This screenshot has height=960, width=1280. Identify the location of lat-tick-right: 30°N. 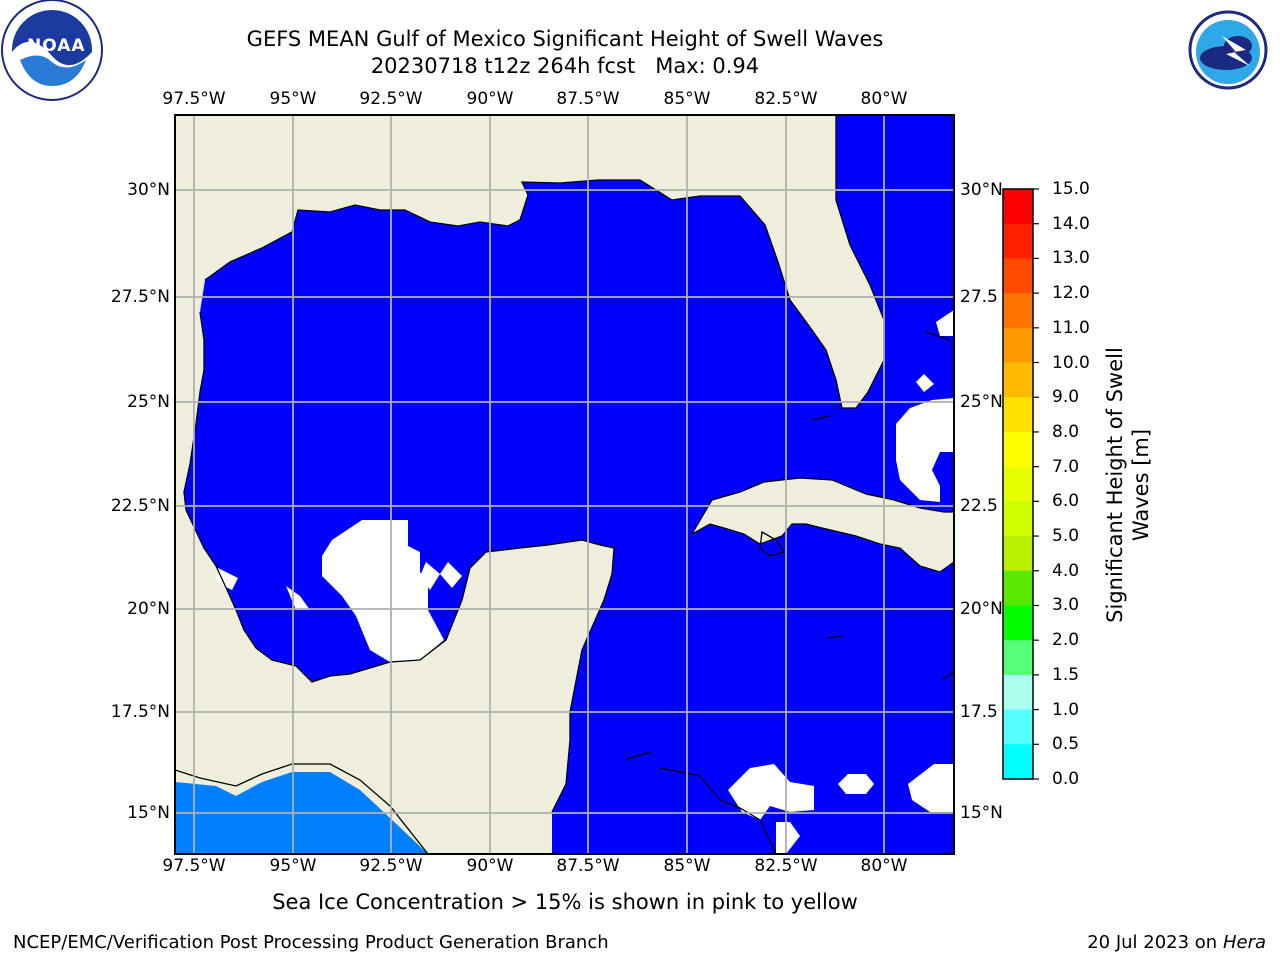
(981, 190).